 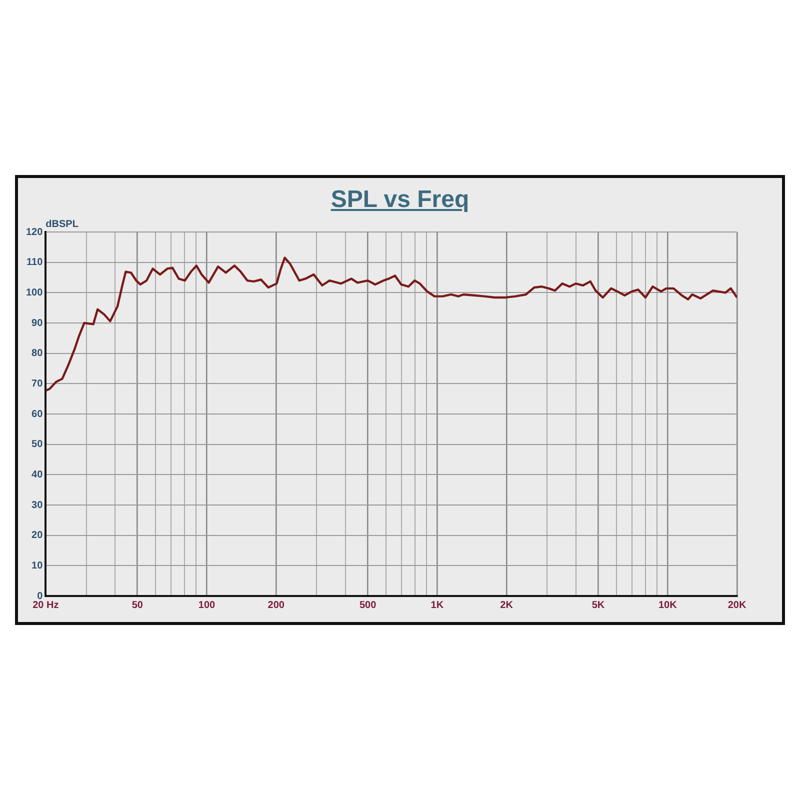 I want to click on y-axis-title: dBSPL, so click(x=62, y=224).